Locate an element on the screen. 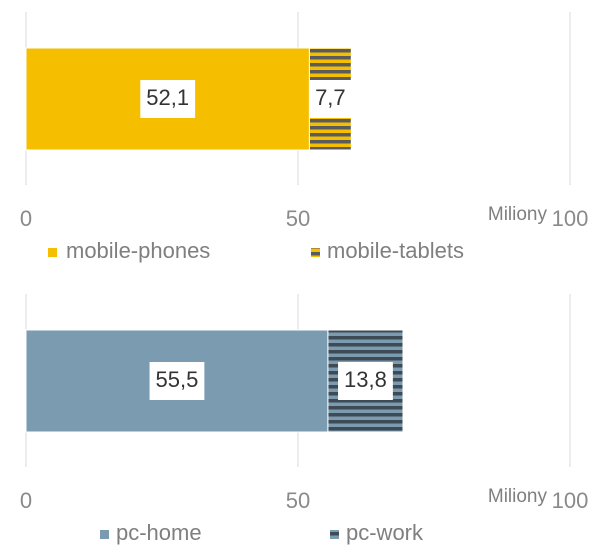  data-label: 55,5 is located at coordinates (177, 381).